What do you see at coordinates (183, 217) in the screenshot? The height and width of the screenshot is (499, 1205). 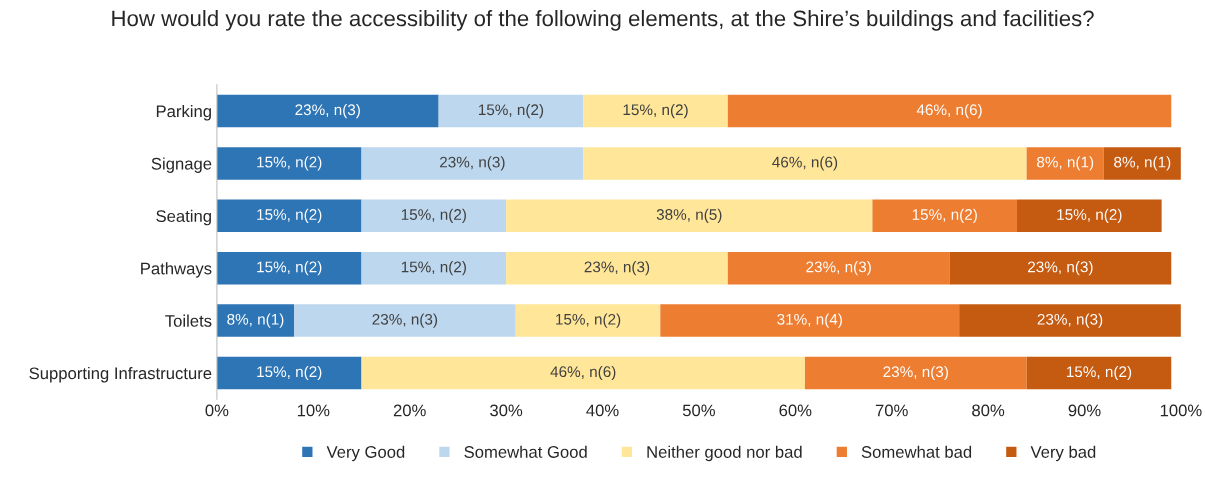 I see `y-tick-label: Seating` at bounding box center [183, 217].